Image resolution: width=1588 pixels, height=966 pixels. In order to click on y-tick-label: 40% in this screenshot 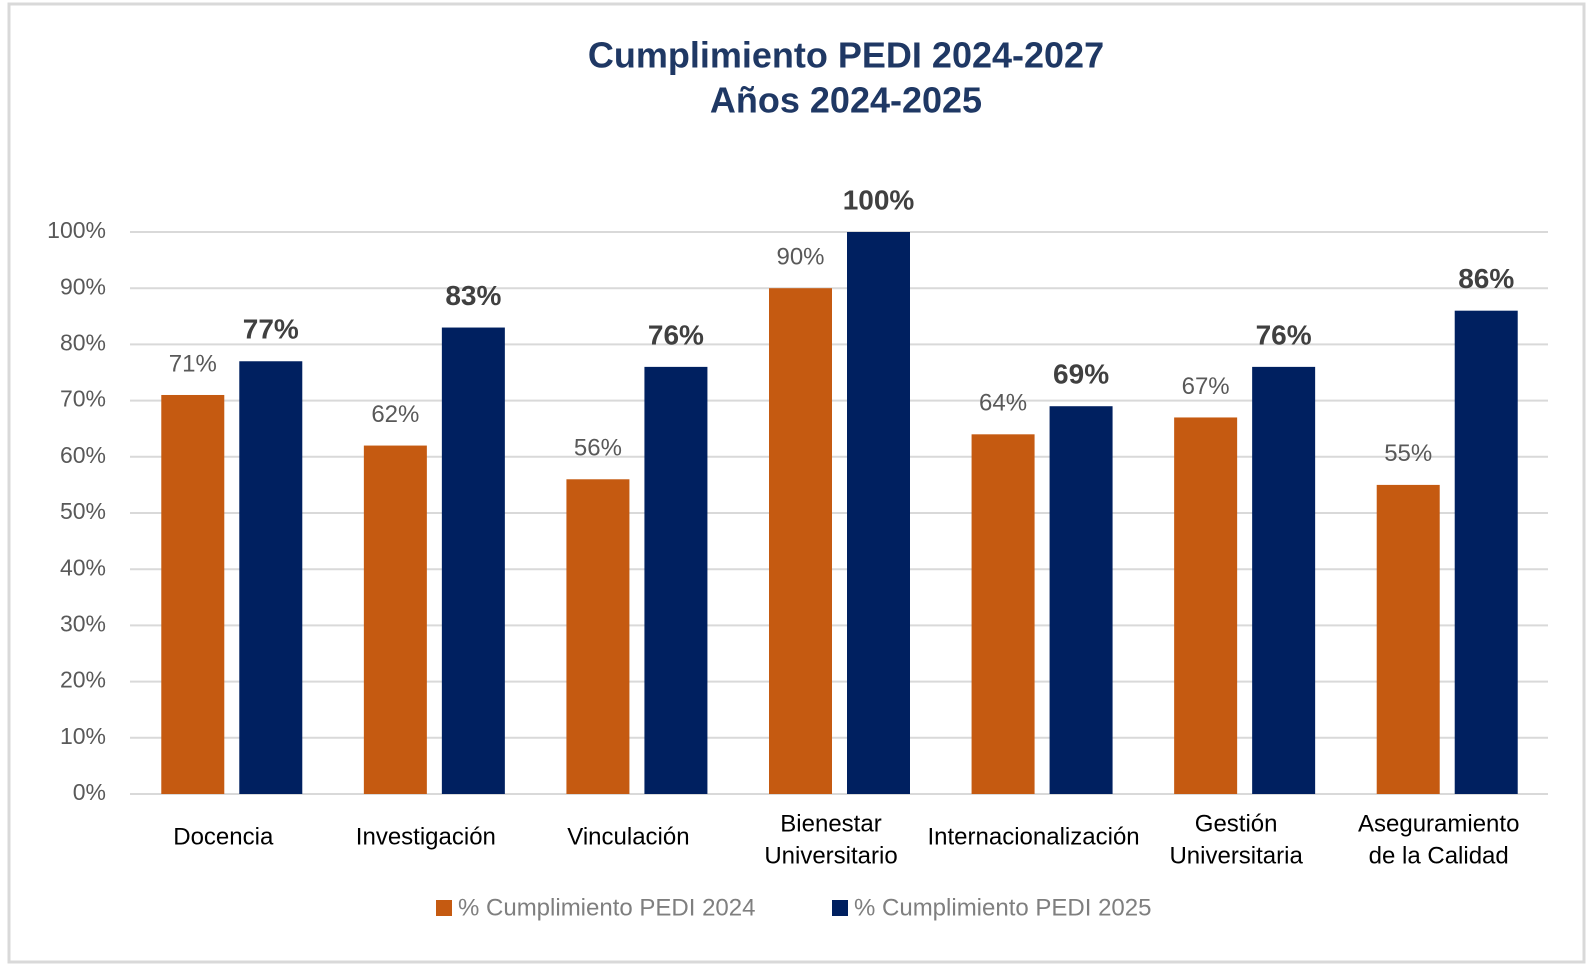, I will do `click(83, 567)`.